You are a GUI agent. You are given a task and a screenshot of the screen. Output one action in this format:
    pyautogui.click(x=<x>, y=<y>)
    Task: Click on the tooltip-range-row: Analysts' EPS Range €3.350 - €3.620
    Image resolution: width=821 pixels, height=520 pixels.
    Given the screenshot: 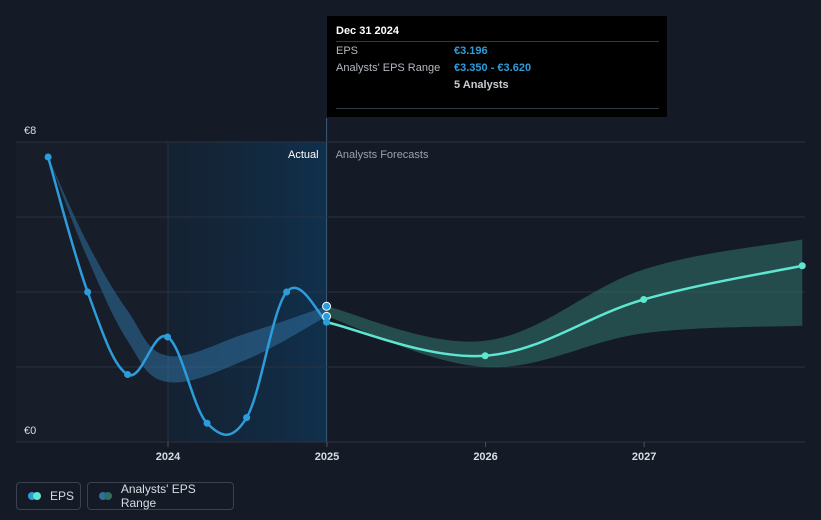 What is the action you would take?
    pyautogui.click(x=497, y=67)
    